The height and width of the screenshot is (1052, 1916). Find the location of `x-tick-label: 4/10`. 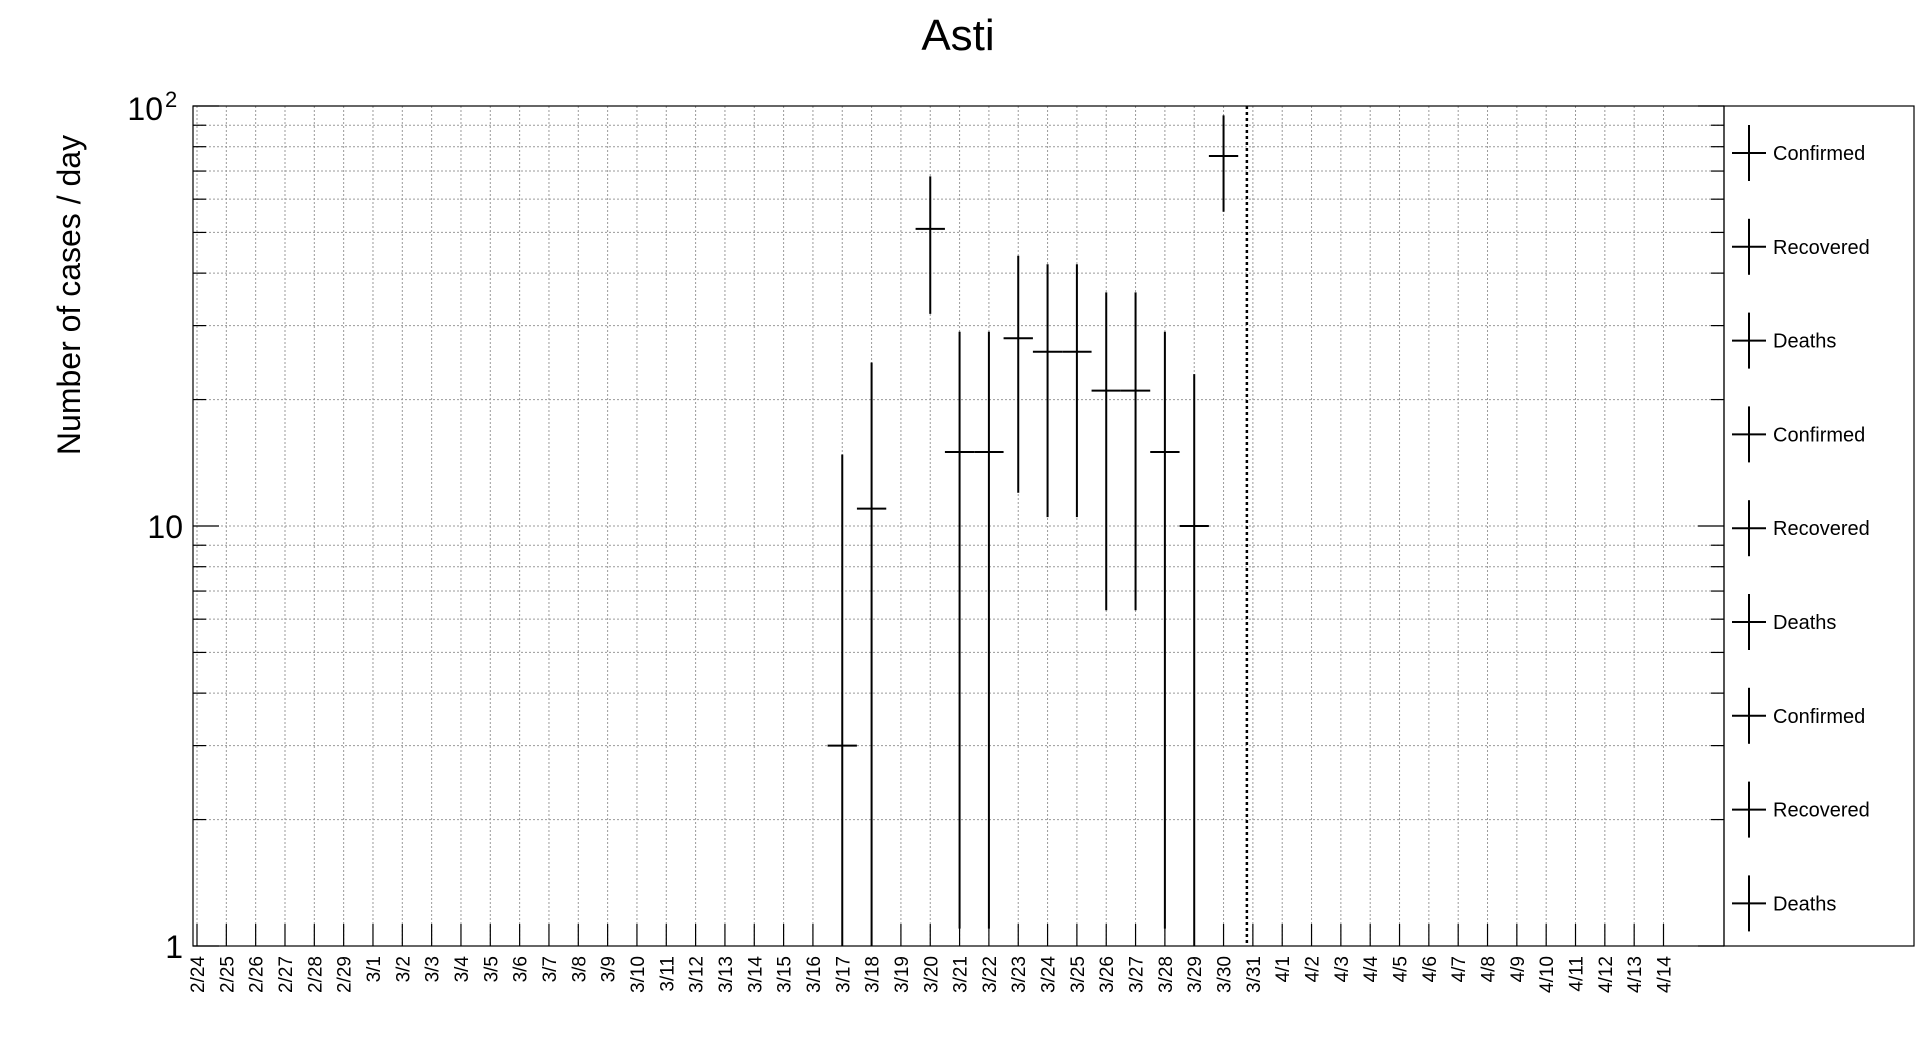

x-tick-label: 4/10 is located at coordinates (1547, 974).